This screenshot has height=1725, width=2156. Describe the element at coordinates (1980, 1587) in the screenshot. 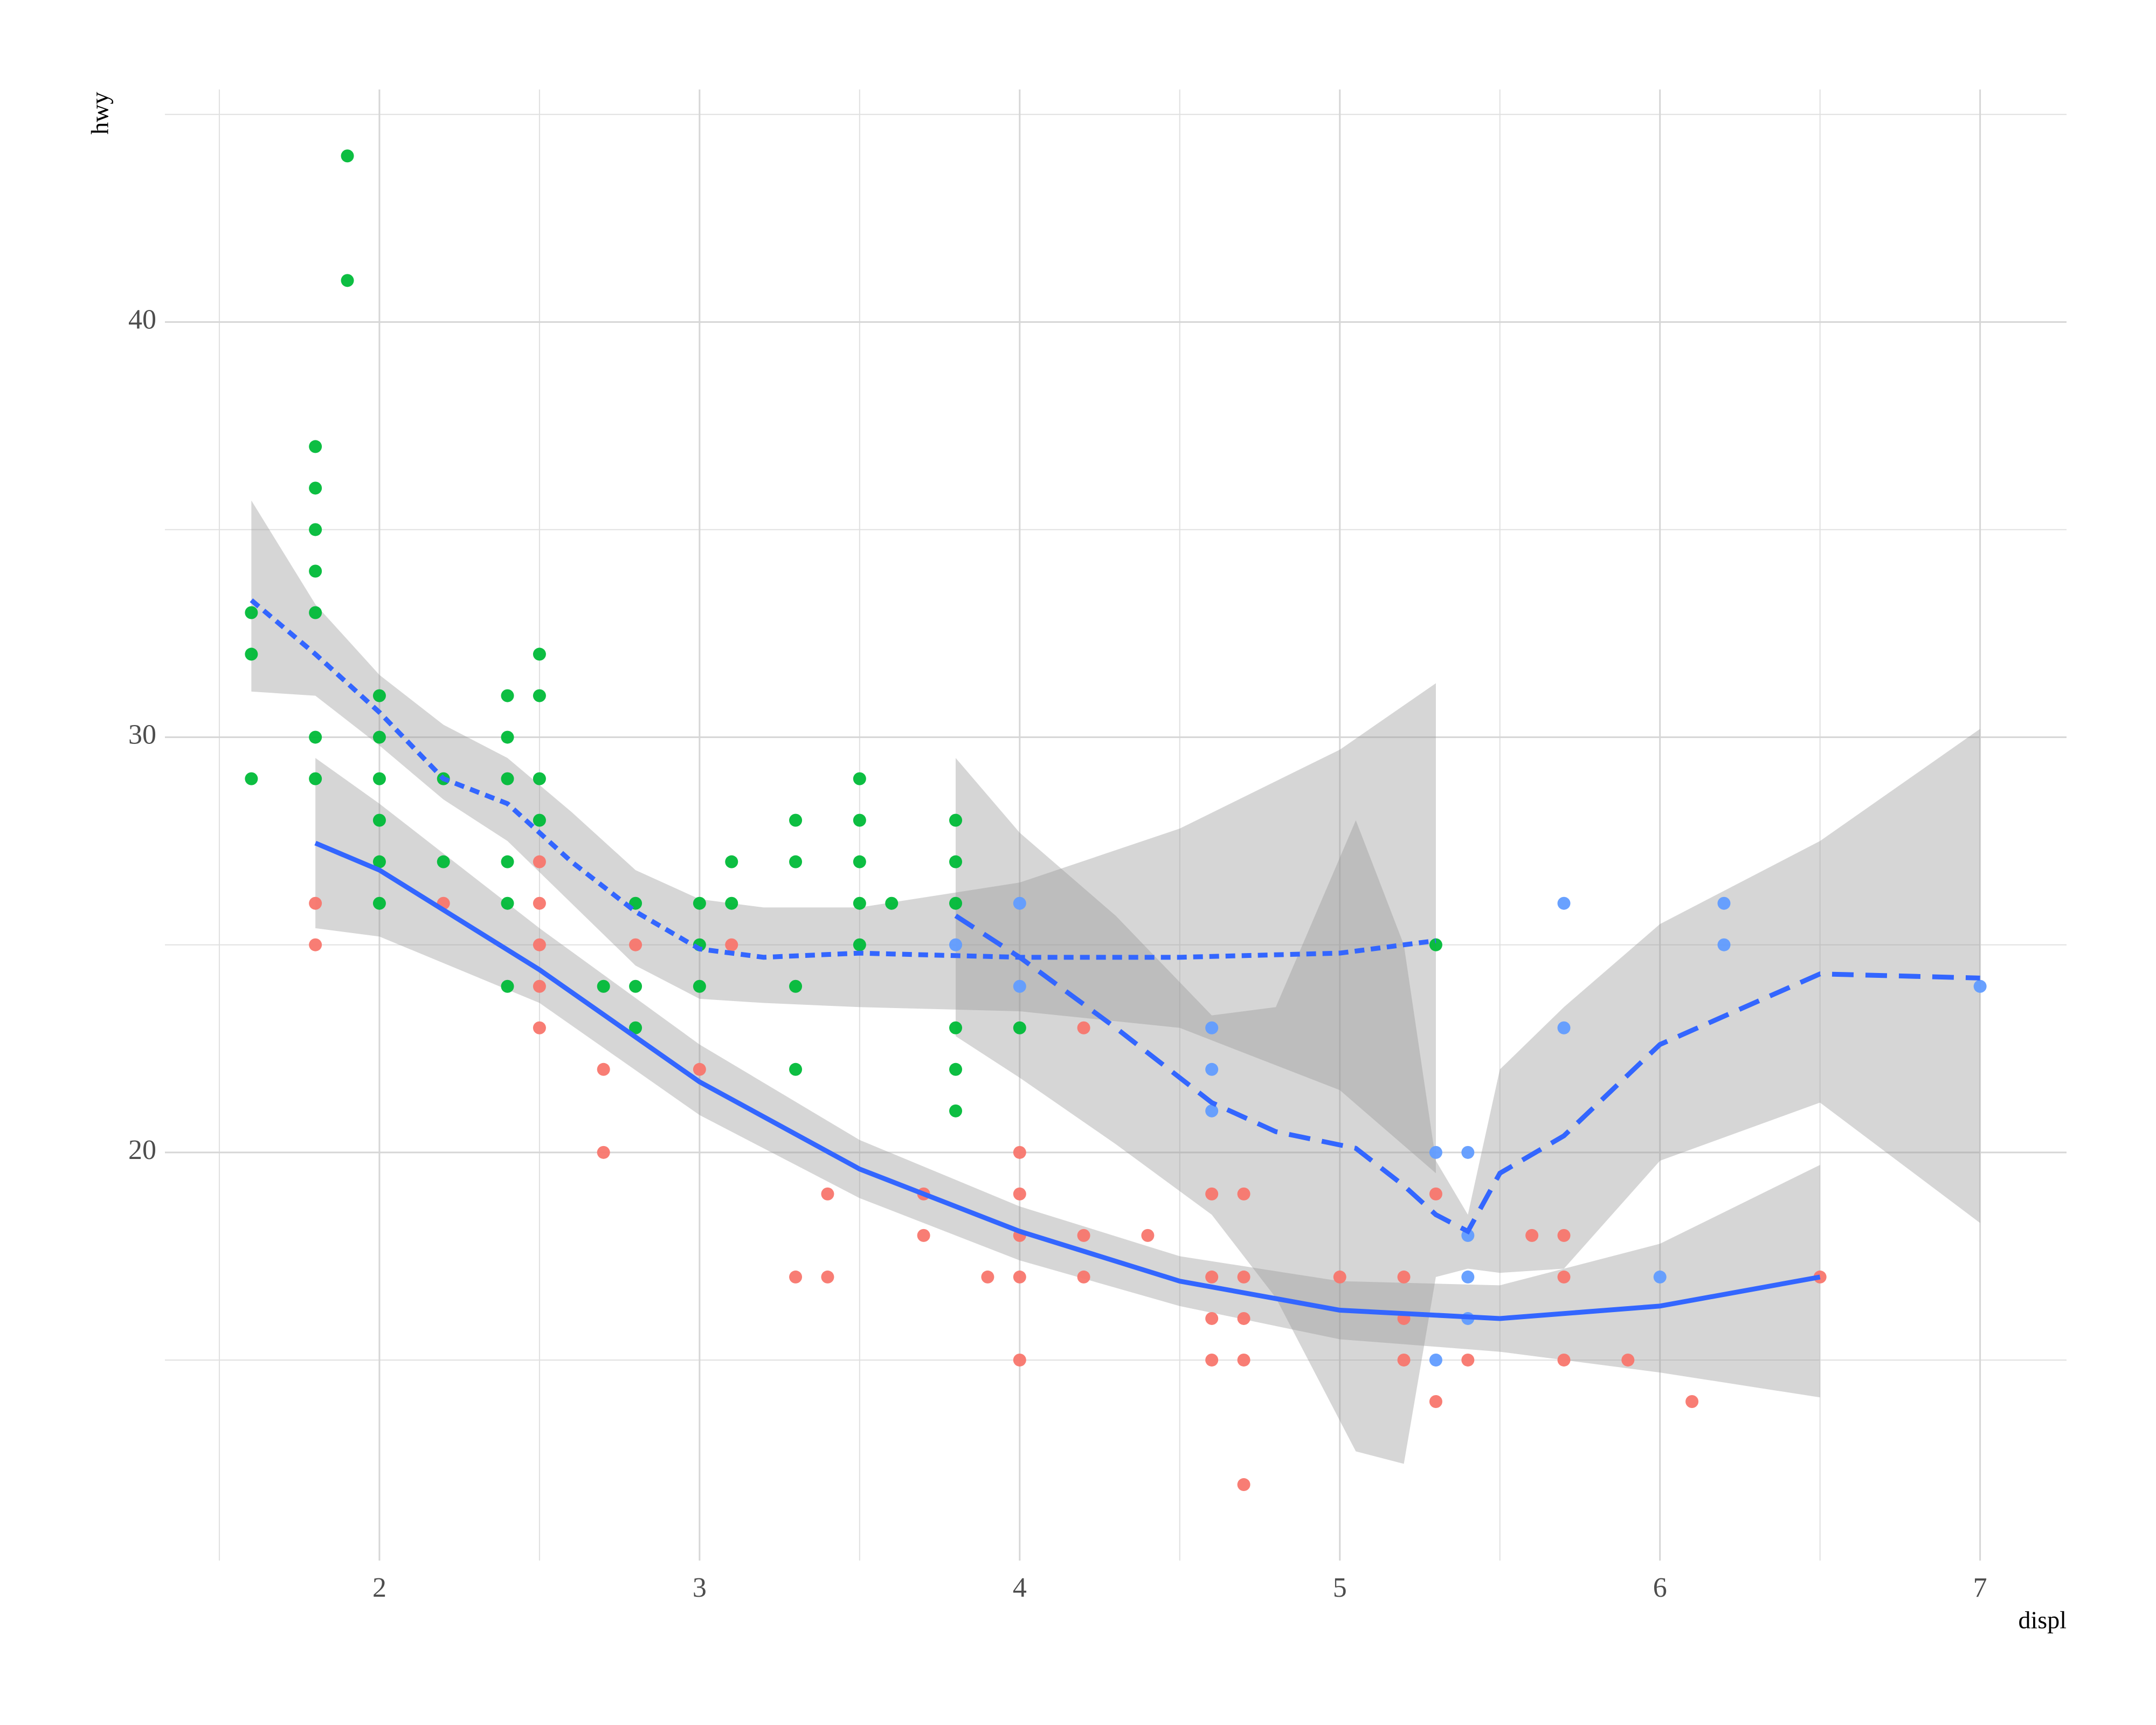

I see `x-tick-label: 7` at that location.